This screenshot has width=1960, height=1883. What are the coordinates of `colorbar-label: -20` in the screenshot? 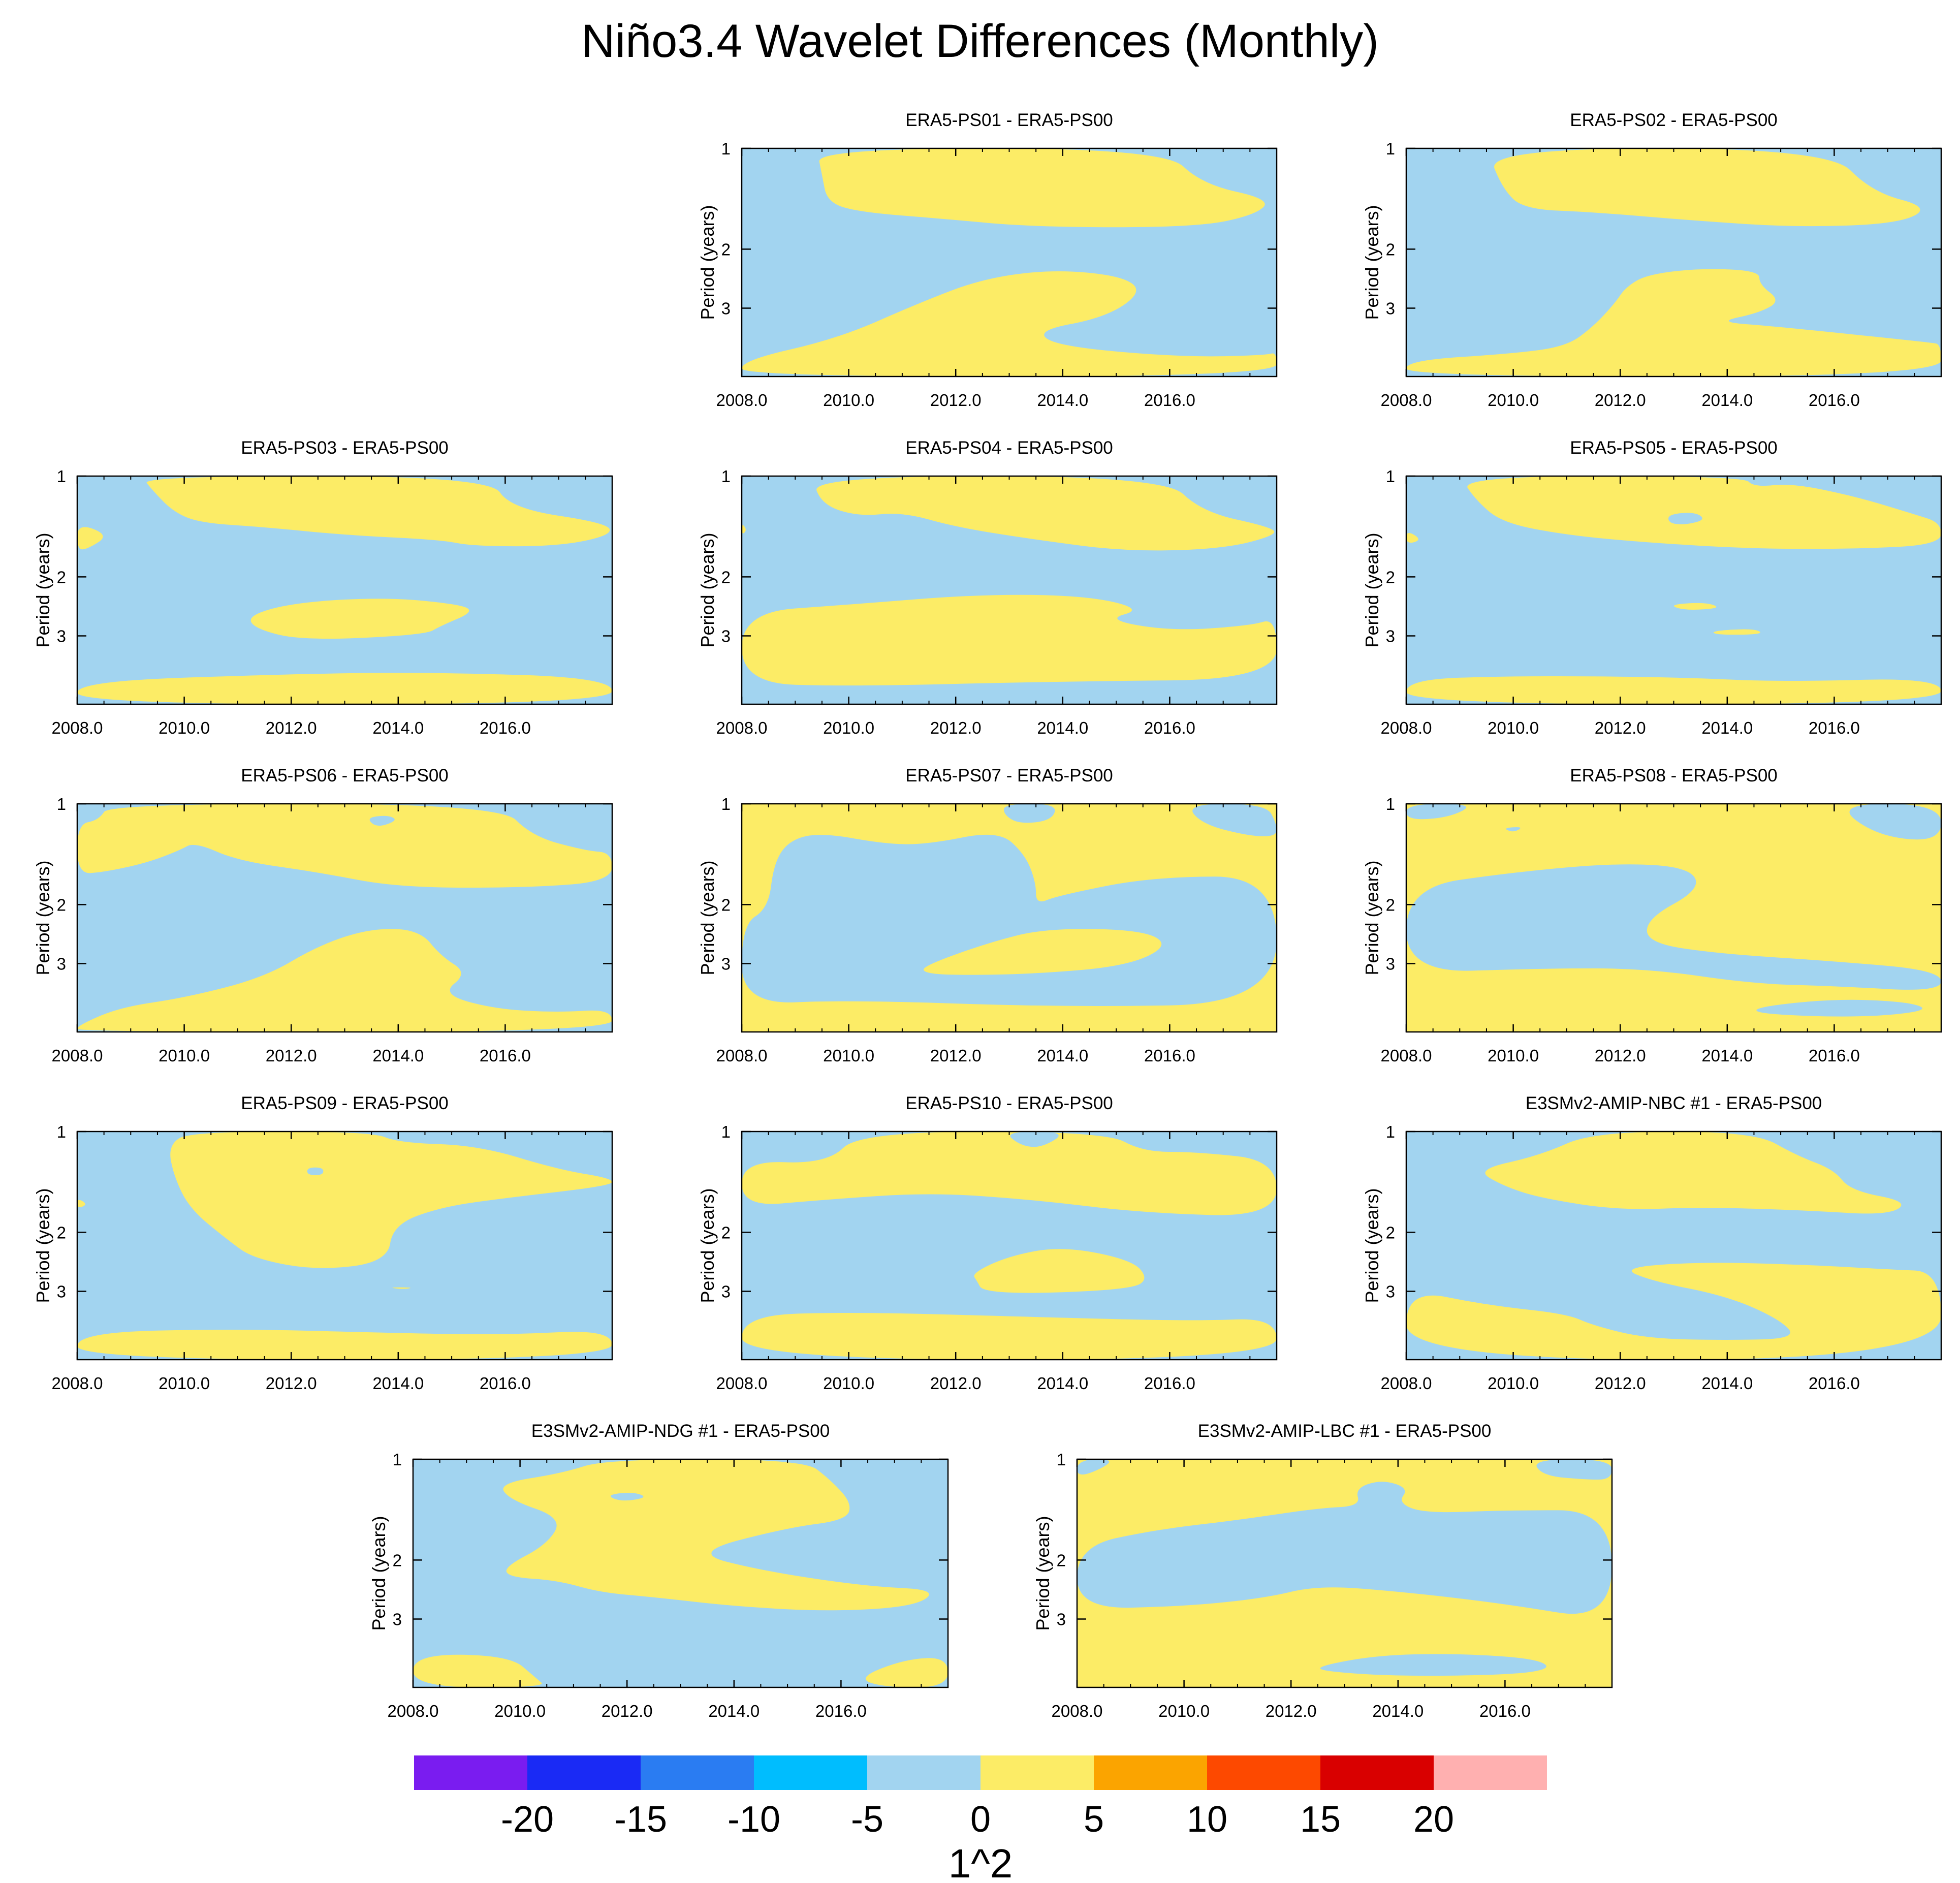 It's located at (527, 1819).